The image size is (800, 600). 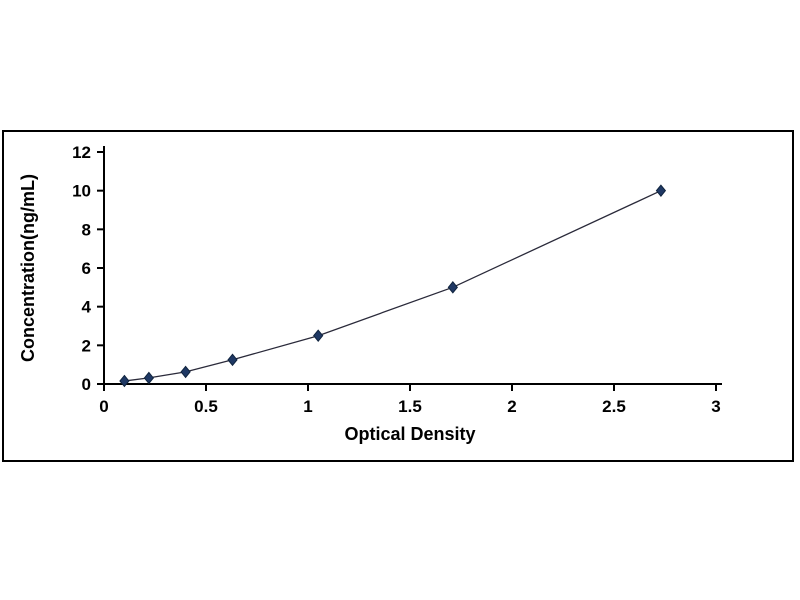 What do you see at coordinates (86, 345) in the screenshot?
I see `y-tick-label: 2` at bounding box center [86, 345].